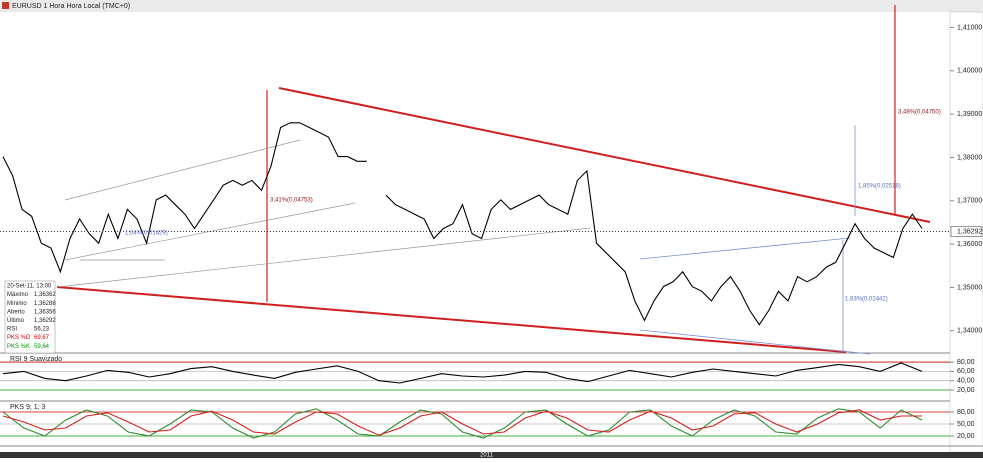 The width and height of the screenshot is (983, 463). I want to click on x-axis-label: 2011, so click(487, 455).